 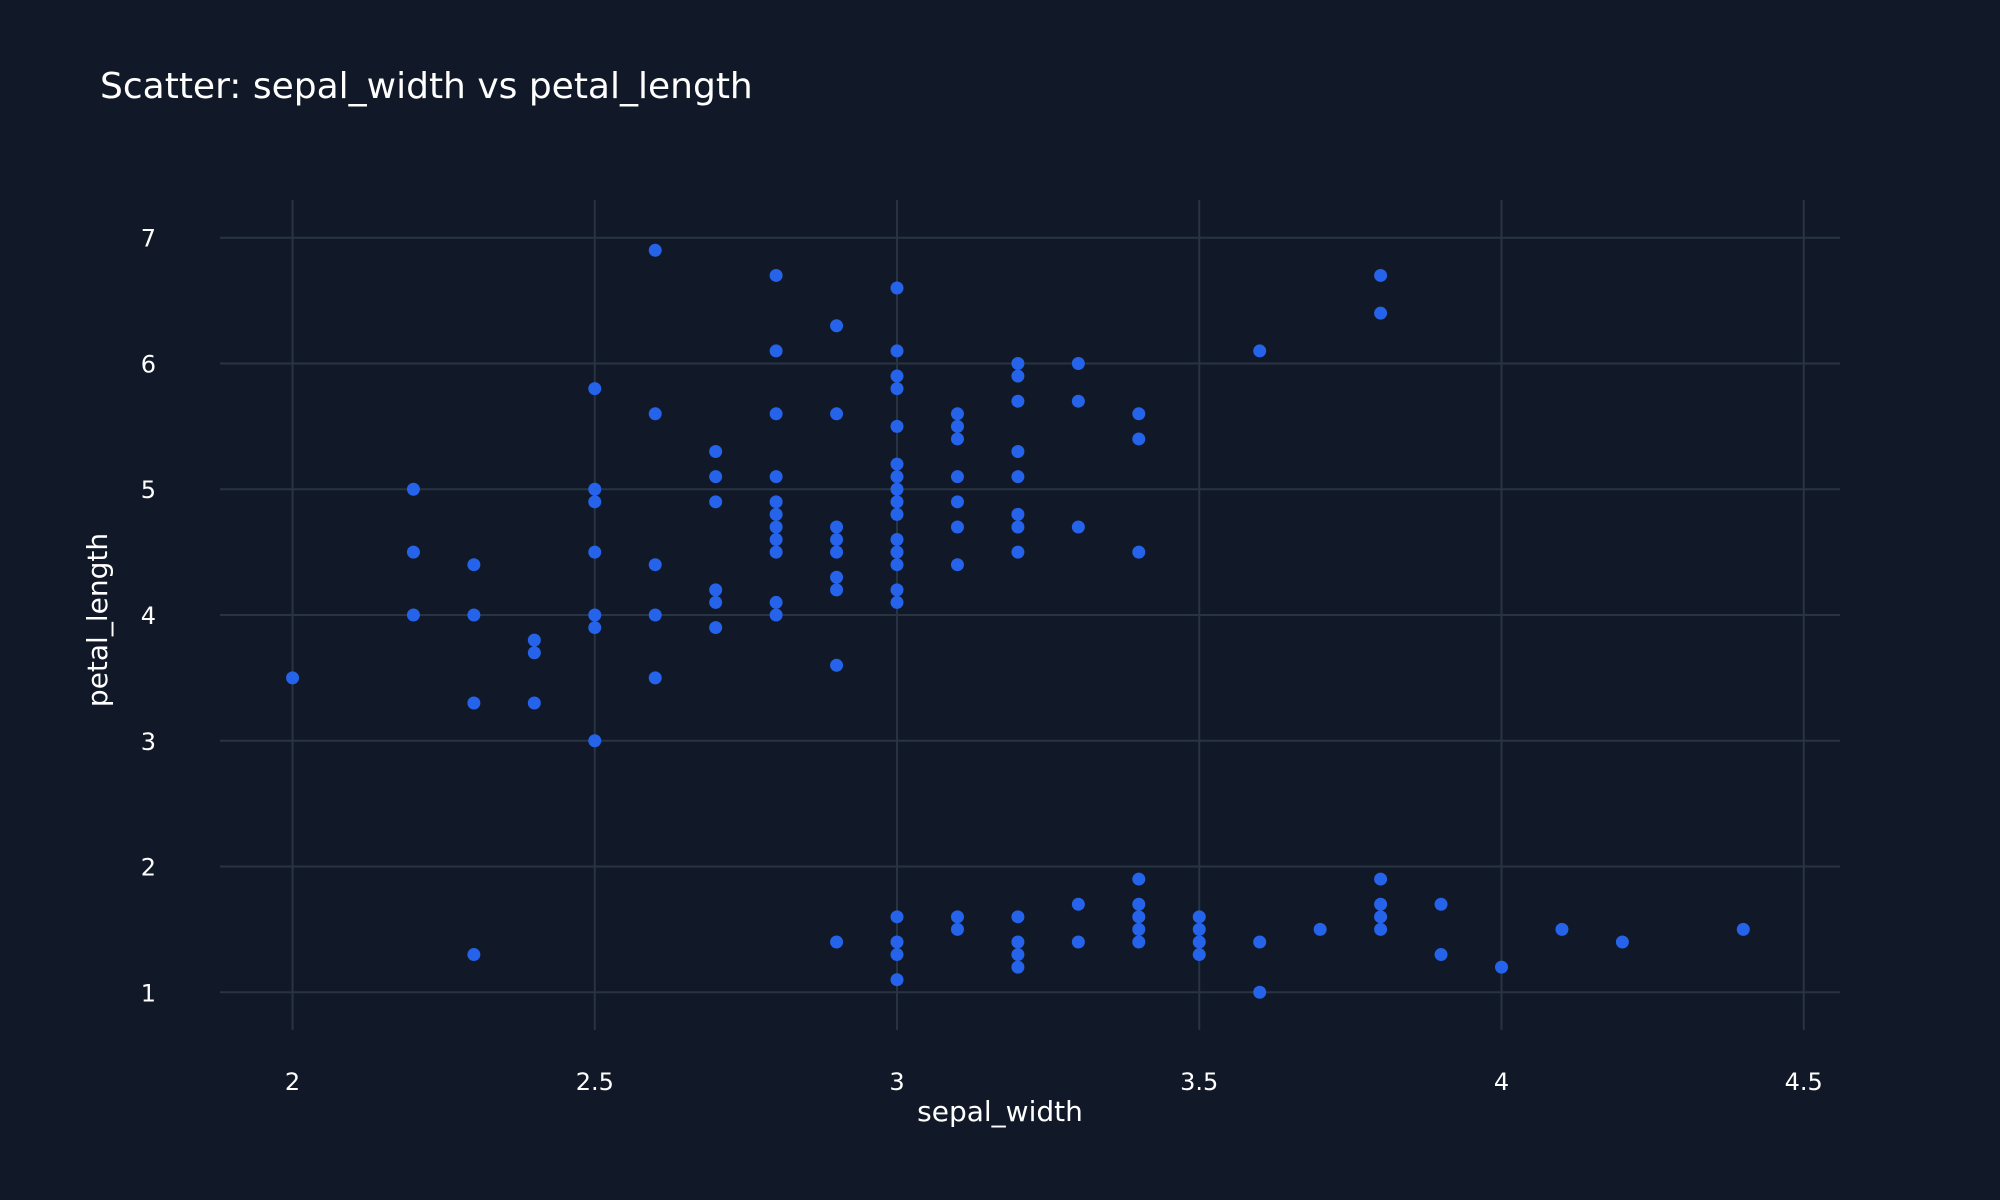 What do you see at coordinates (896, 1082) in the screenshot?
I see `x-tick-label: 3` at bounding box center [896, 1082].